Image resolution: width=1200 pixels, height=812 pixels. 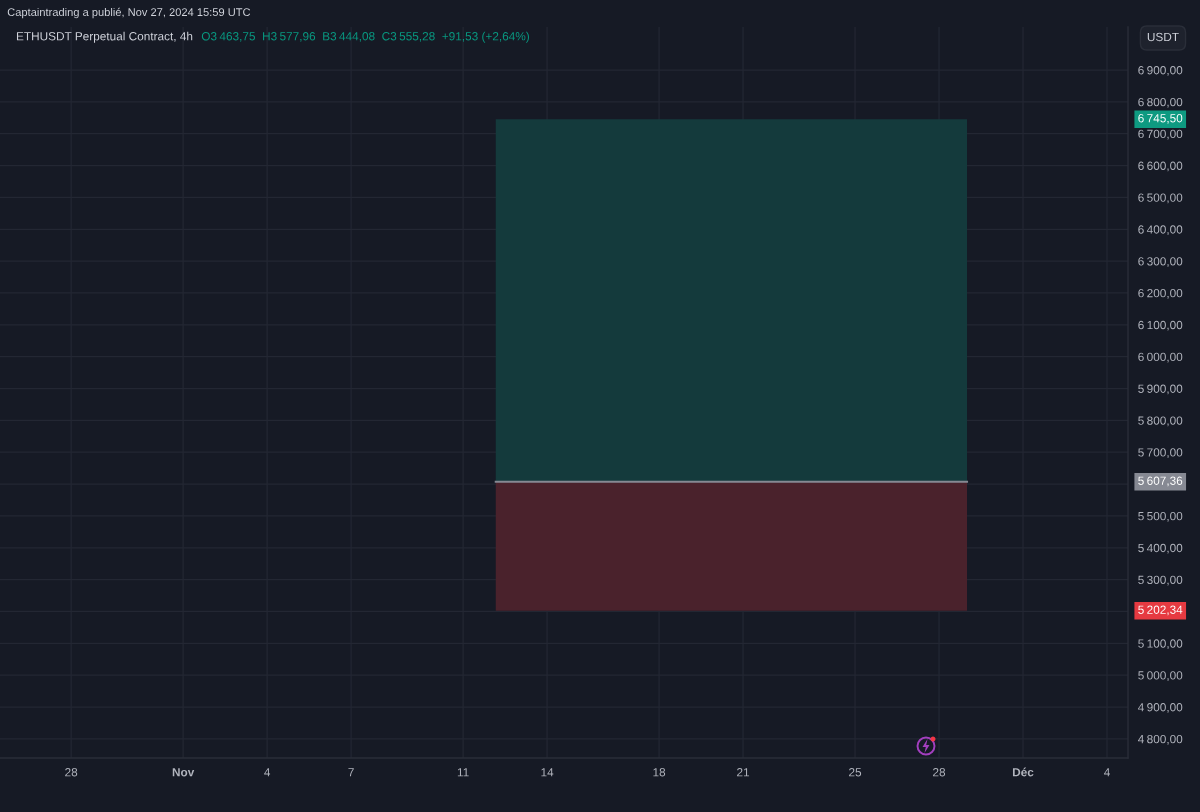 What do you see at coordinates (1160, 580) in the screenshot?
I see `y-tick-label: 5 300,00` at bounding box center [1160, 580].